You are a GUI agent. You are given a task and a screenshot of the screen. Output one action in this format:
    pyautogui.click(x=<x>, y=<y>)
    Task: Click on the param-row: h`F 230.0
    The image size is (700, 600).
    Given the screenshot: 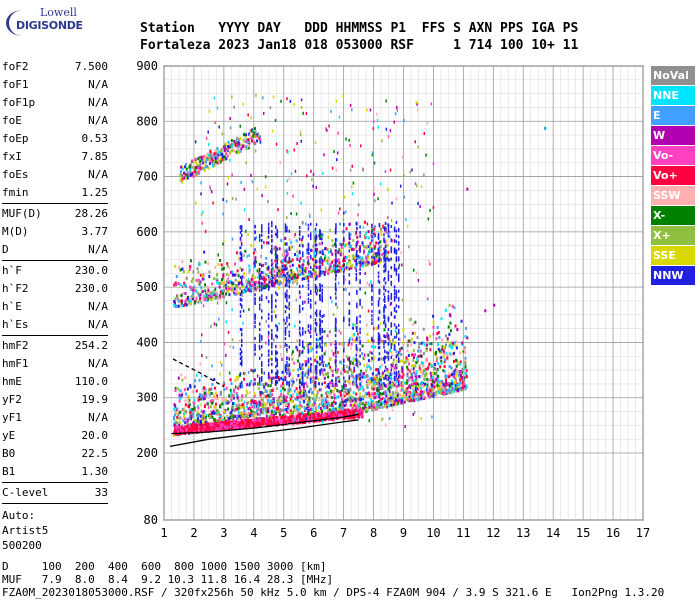 What is the action you would take?
    pyautogui.click(x=55, y=271)
    